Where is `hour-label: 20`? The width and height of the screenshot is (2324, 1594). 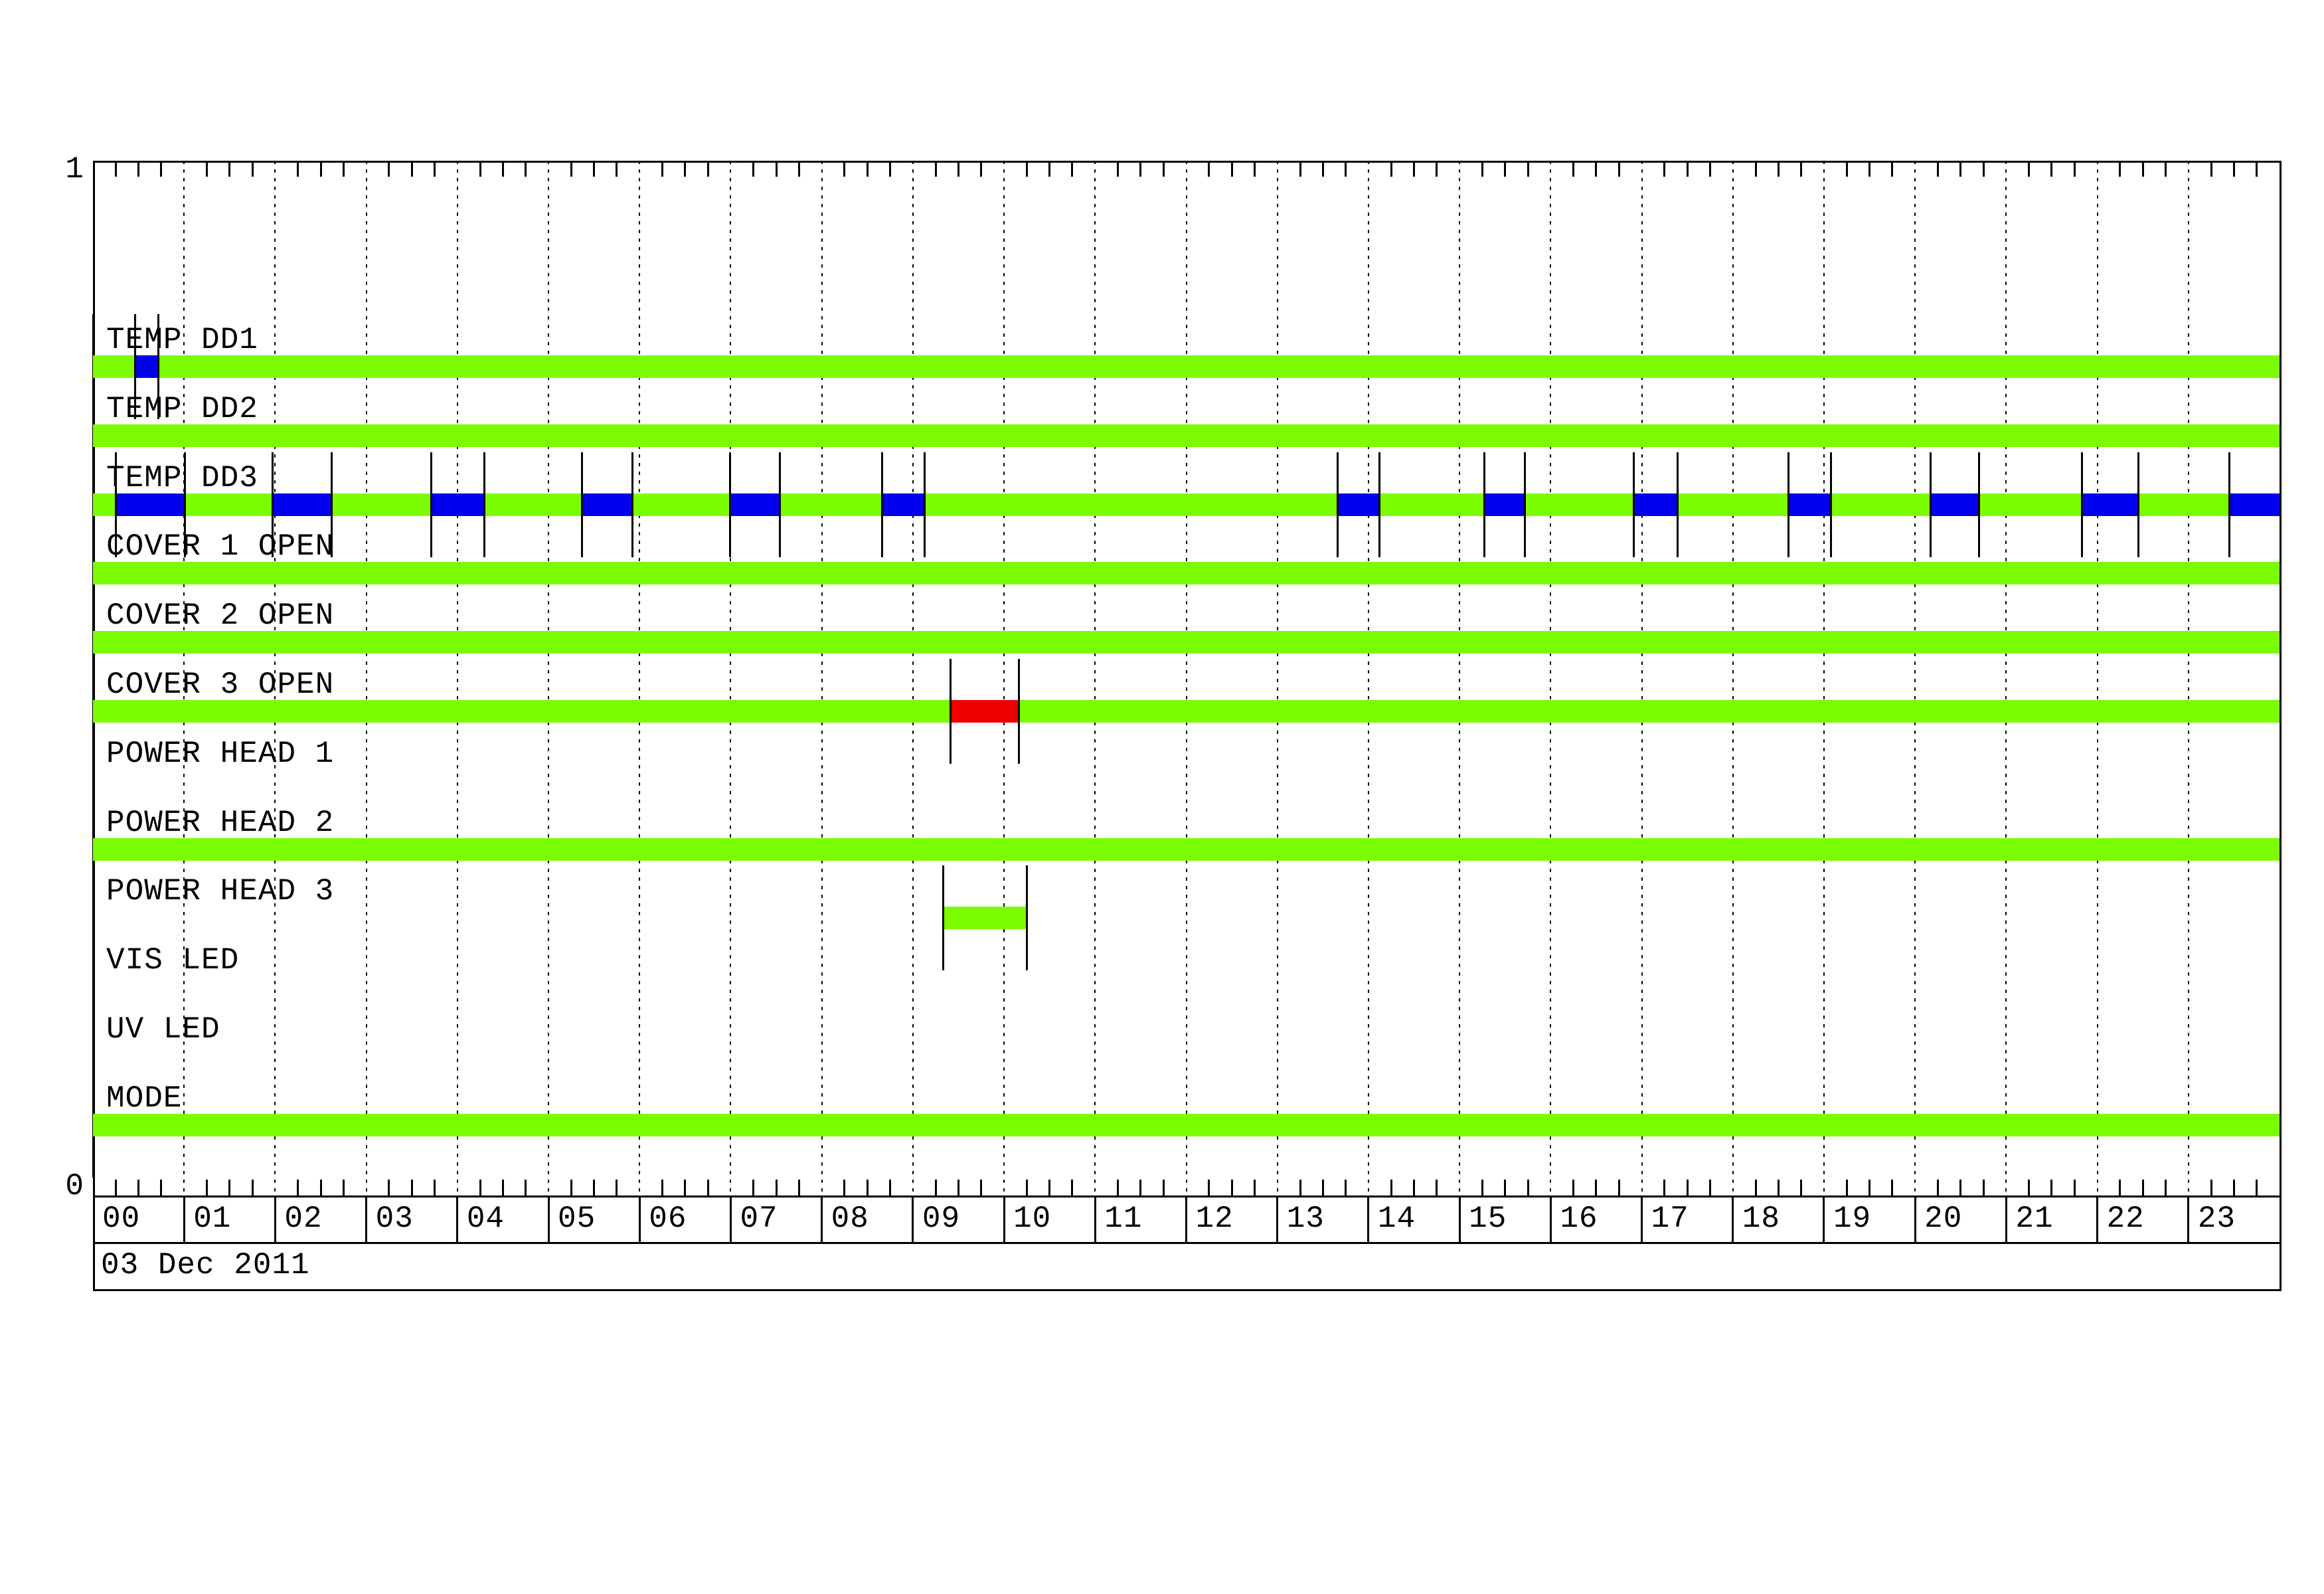
hour-label: 20 is located at coordinates (1944, 1218).